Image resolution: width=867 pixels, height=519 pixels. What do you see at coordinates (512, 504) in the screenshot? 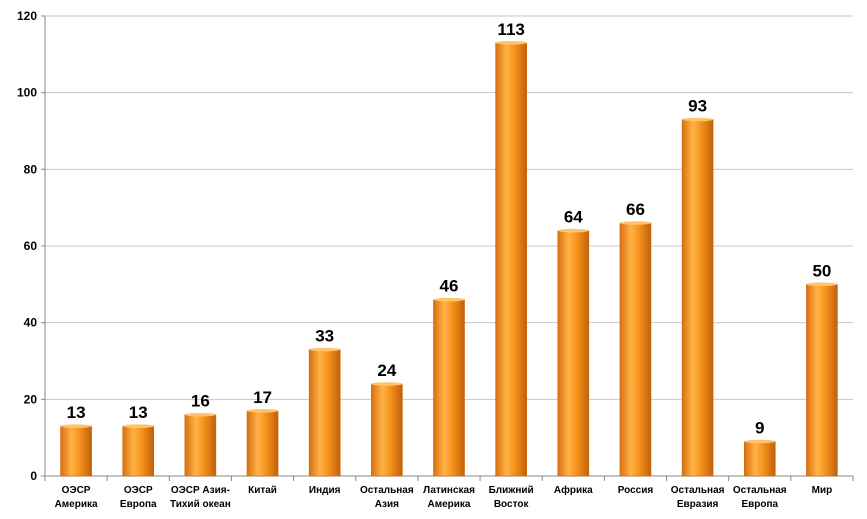
I see `x-tick-label: Восток` at bounding box center [512, 504].